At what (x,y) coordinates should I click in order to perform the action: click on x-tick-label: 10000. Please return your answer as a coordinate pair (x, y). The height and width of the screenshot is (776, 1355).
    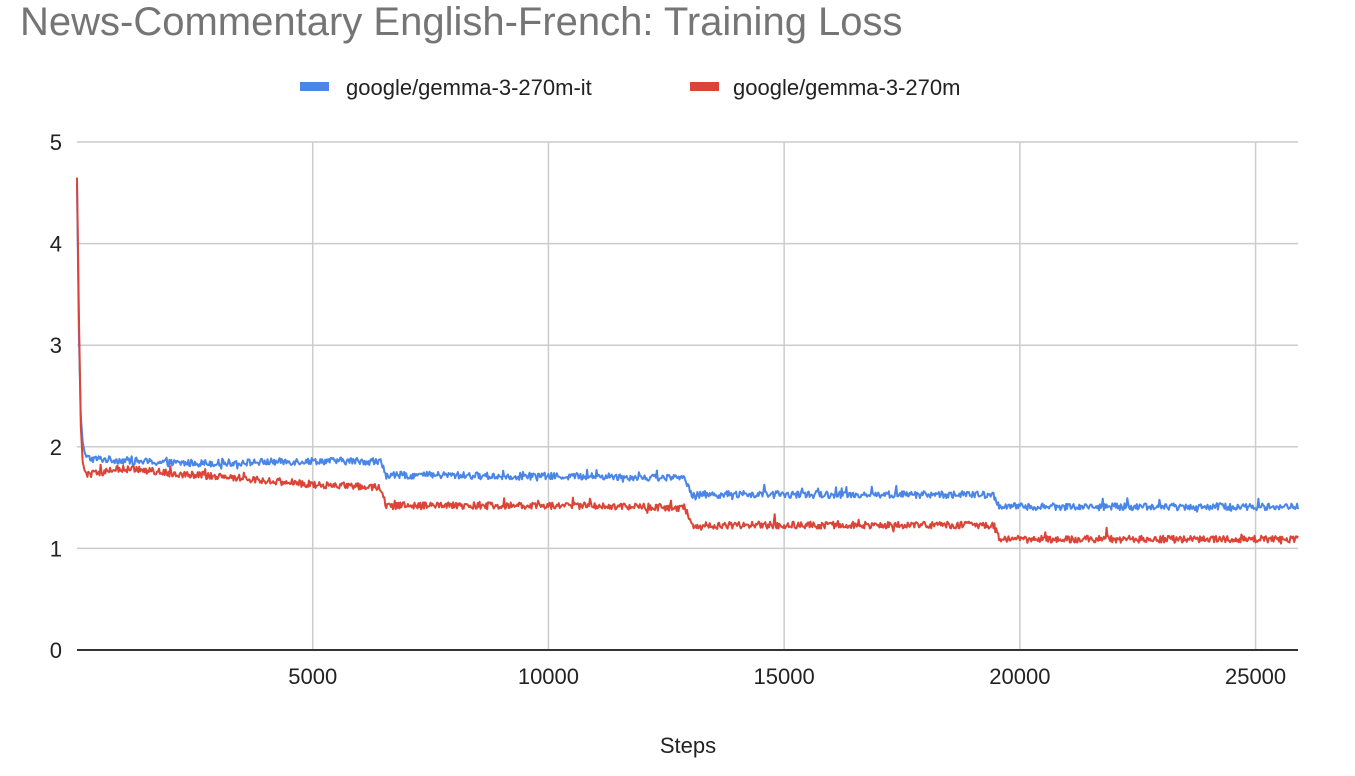
    Looking at the image, I should click on (548, 676).